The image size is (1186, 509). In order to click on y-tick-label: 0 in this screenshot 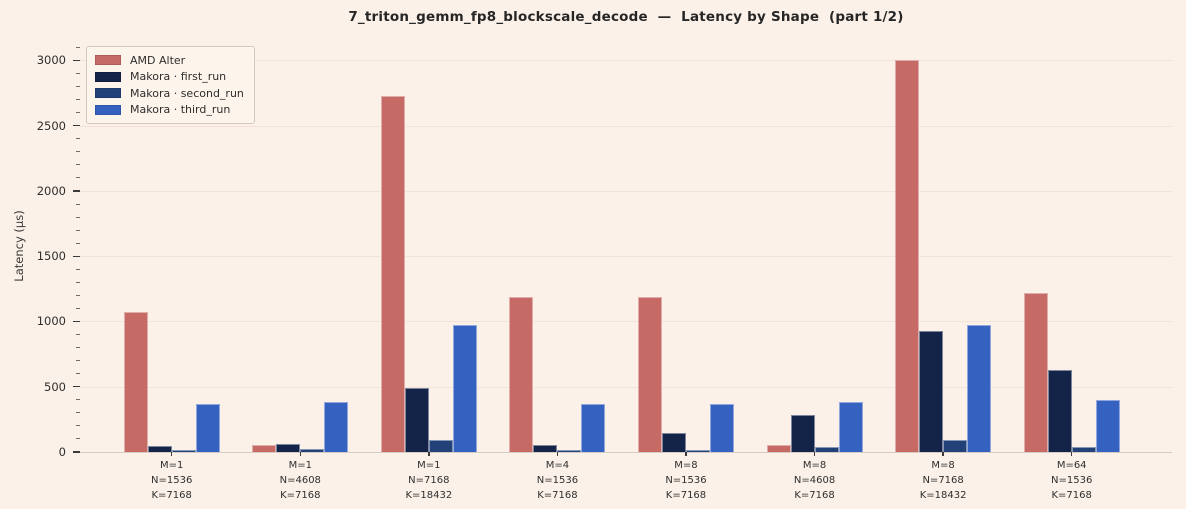, I will do `click(62, 452)`.